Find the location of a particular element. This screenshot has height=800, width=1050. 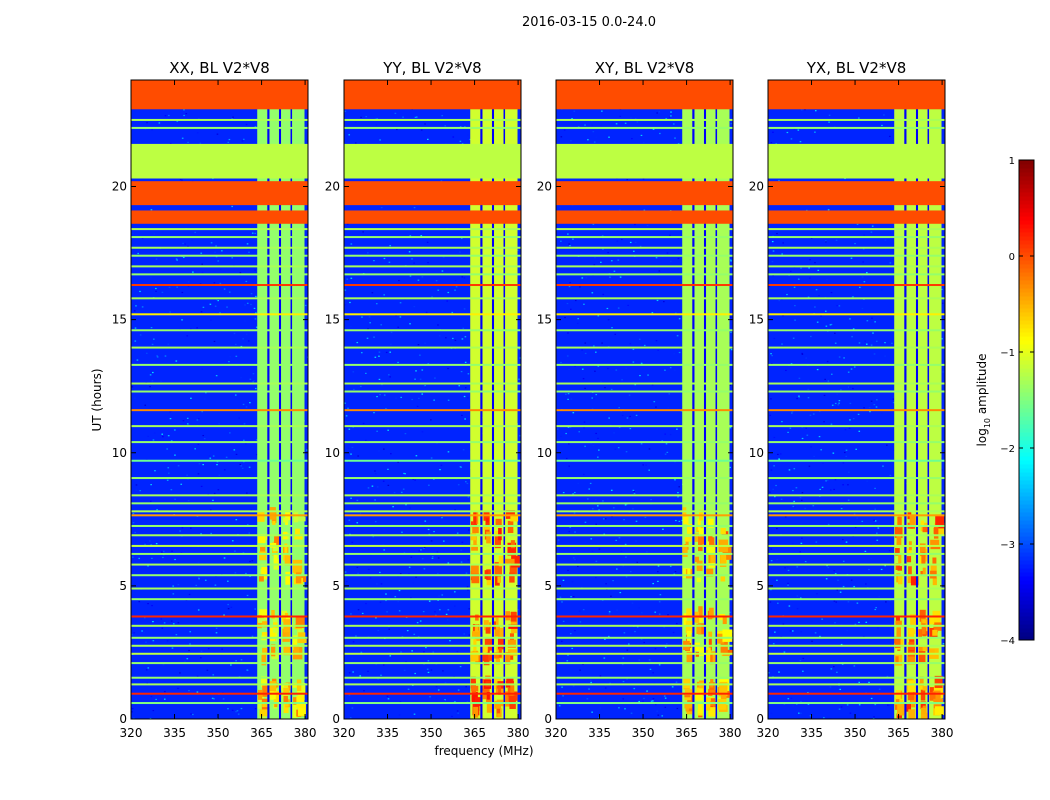

colorbar-tick-label: −3 is located at coordinates (1007, 545).